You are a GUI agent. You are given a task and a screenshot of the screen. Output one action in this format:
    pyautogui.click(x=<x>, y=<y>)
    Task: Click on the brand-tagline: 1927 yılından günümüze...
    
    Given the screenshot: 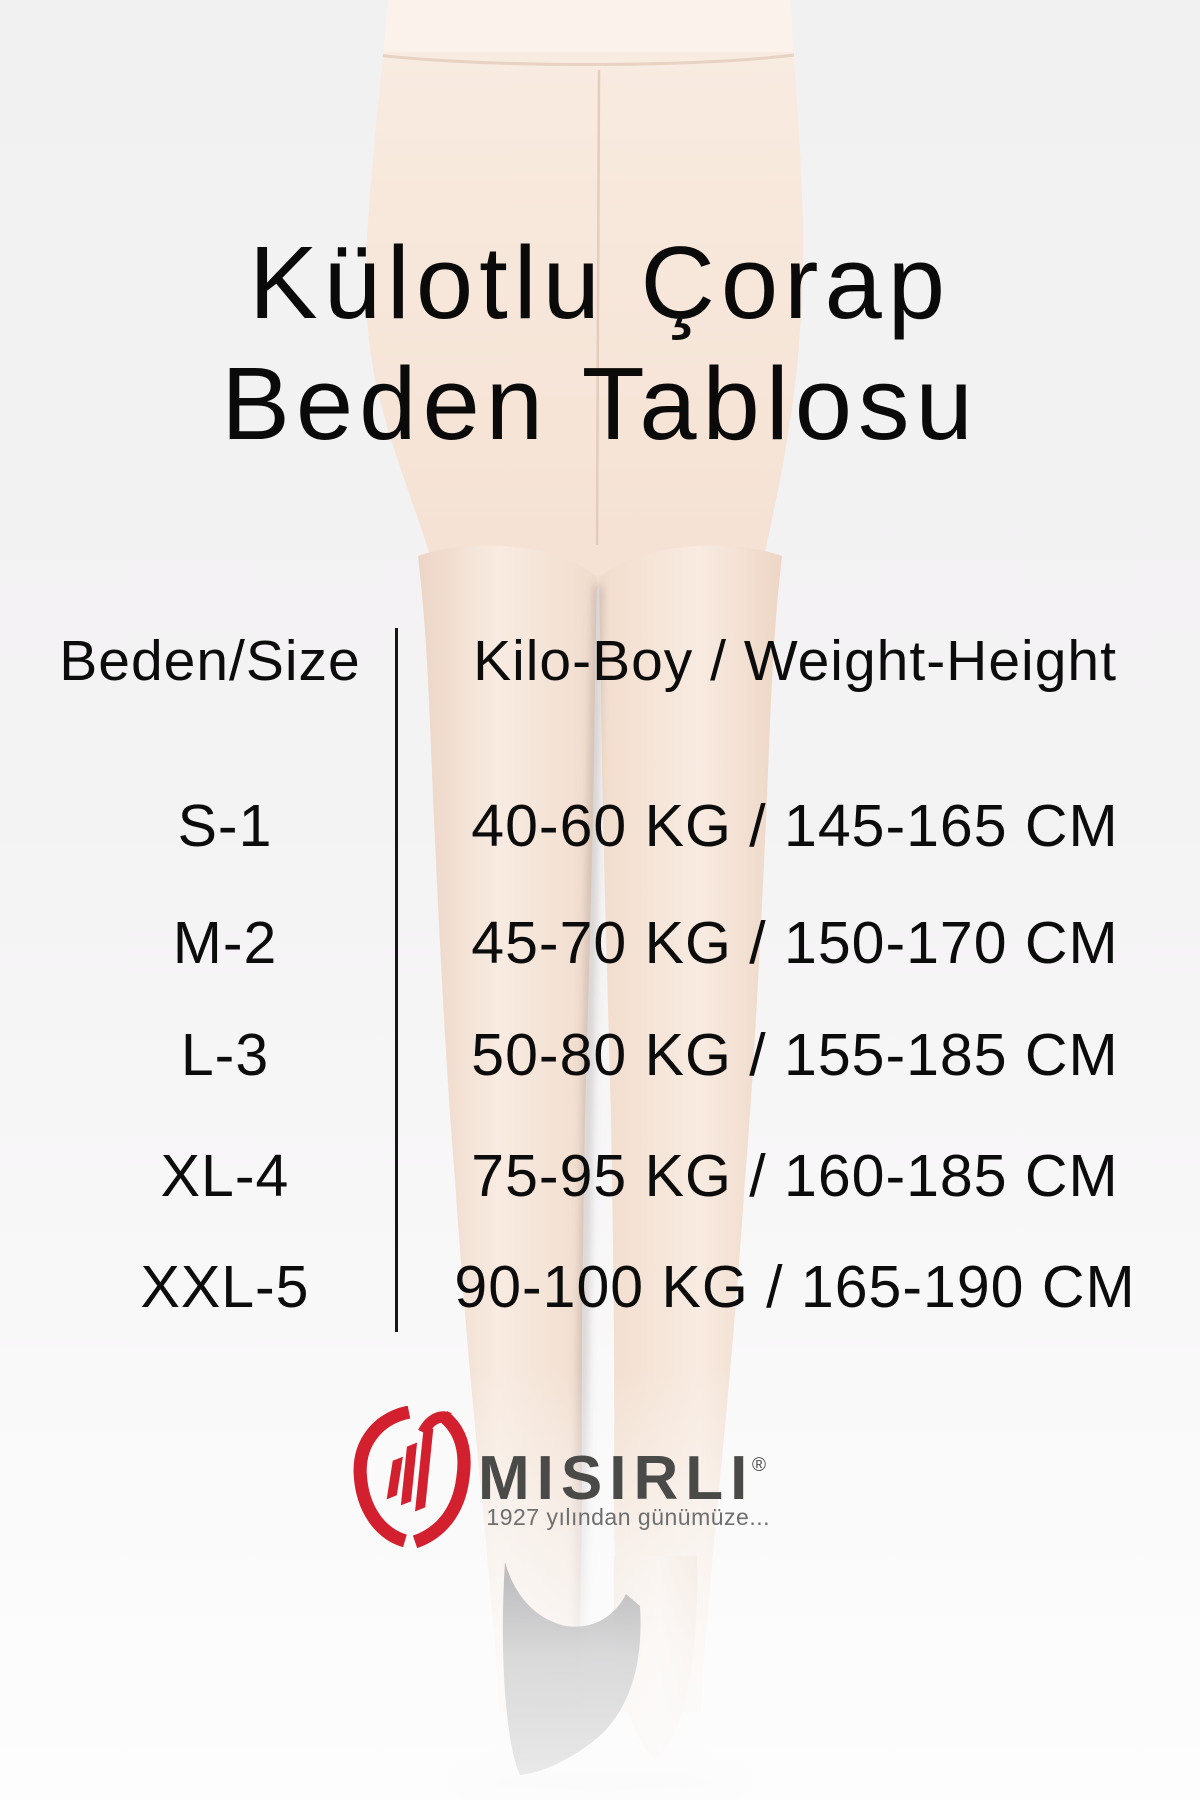 What is the action you would take?
    pyautogui.click(x=628, y=1517)
    